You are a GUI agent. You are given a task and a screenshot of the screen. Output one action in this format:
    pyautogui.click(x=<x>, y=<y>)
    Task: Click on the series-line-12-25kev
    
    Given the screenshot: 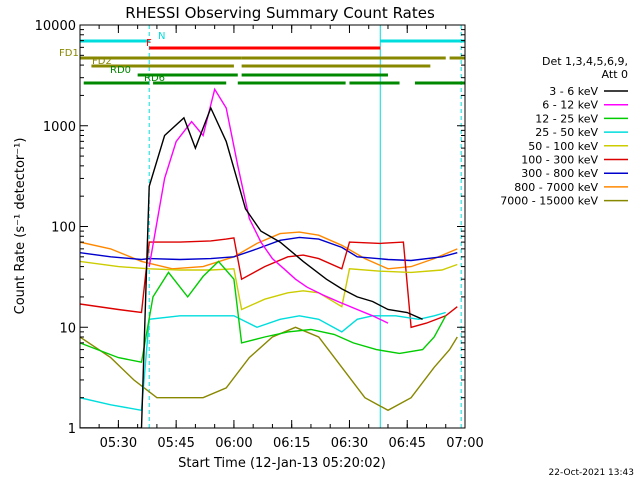 What is the action you would take?
    pyautogui.click(x=263, y=312)
    